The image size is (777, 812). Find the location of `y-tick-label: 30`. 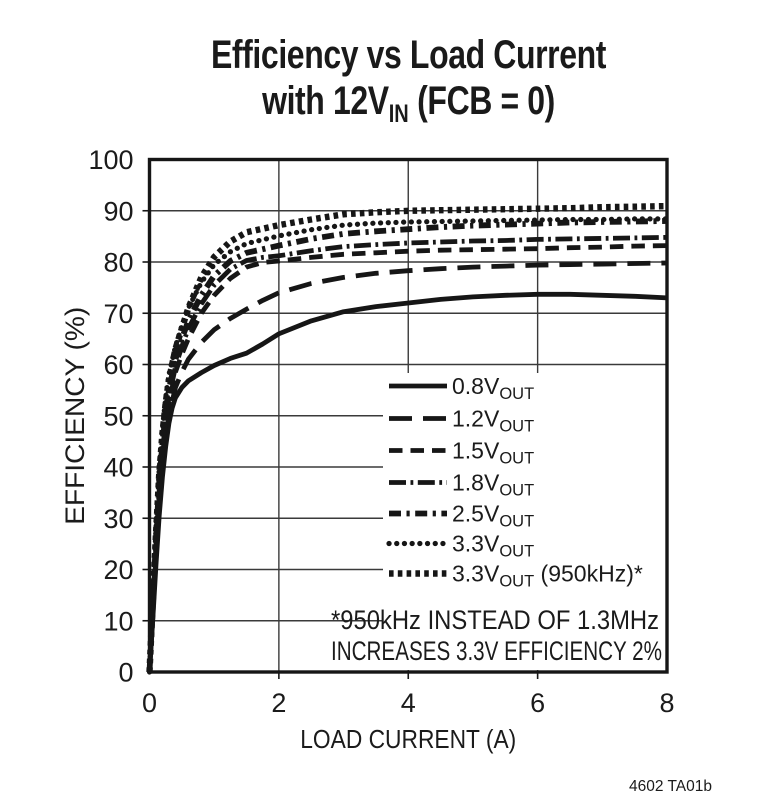

y-tick-label: 30 is located at coordinates (118, 519).